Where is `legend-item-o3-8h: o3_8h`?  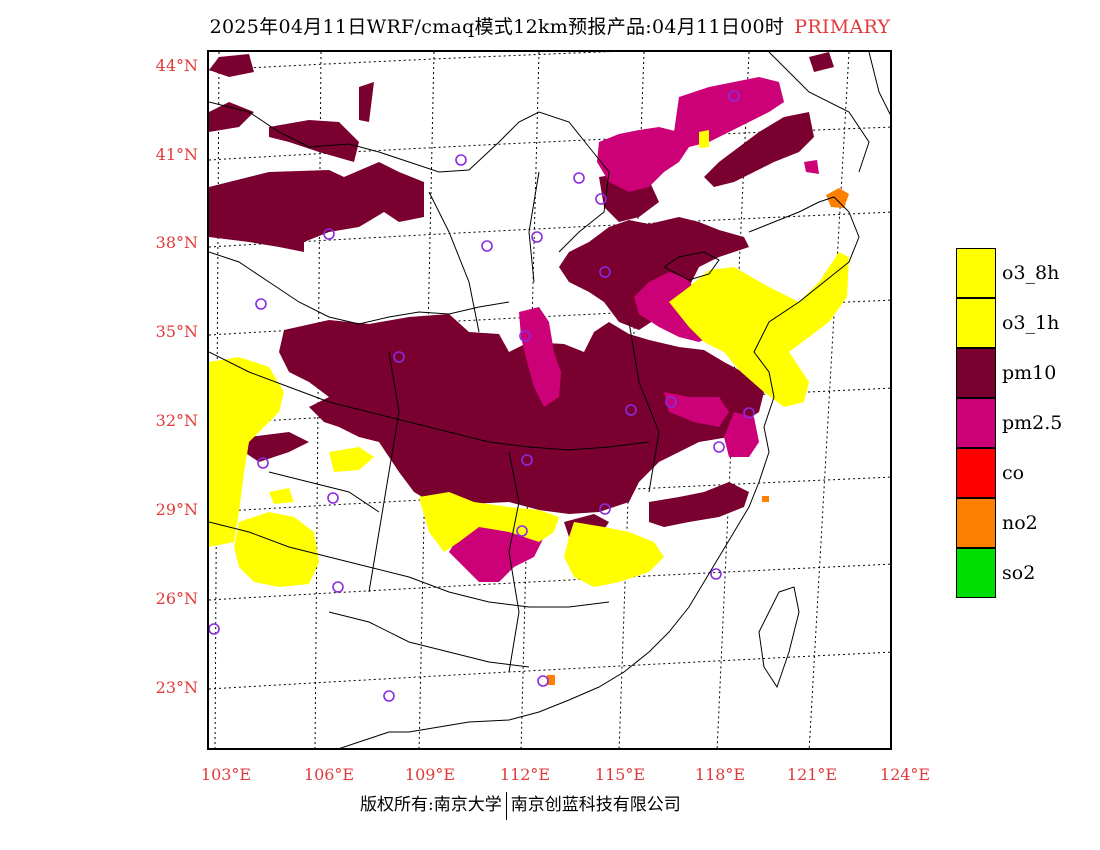 legend-item-o3-8h: o3_8h is located at coordinates (1021, 273).